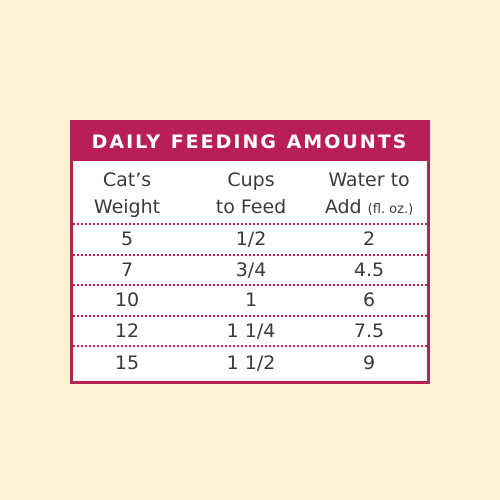 Image resolution: width=500 pixels, height=500 pixels. I want to click on header-cups-line2: to Feed, so click(251, 207).